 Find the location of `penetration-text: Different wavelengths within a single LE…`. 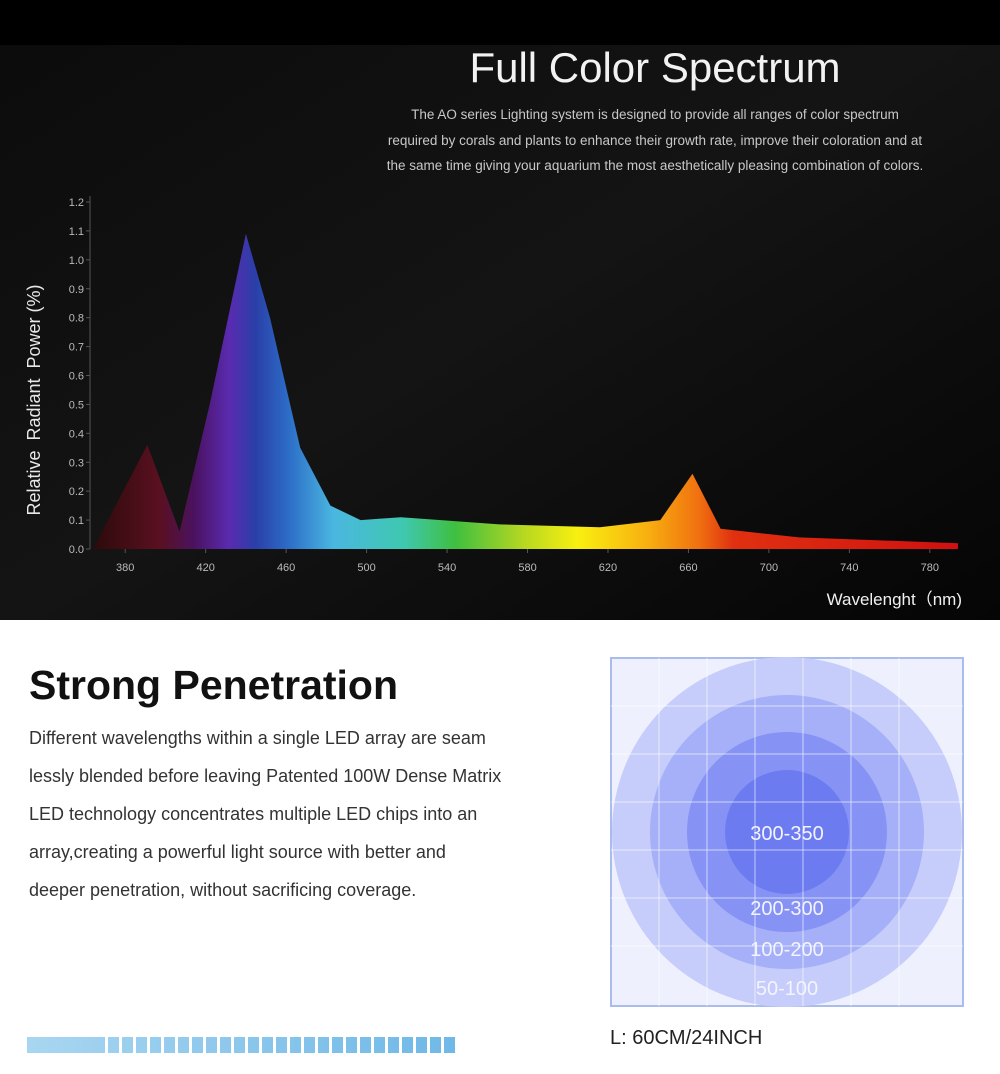

penetration-text: Different wavelengths within a single LE… is located at coordinates (257, 738).